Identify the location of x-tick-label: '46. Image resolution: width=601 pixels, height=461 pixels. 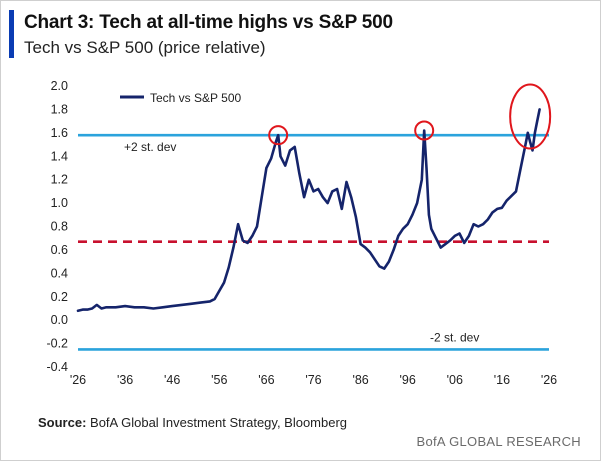
(172, 380).